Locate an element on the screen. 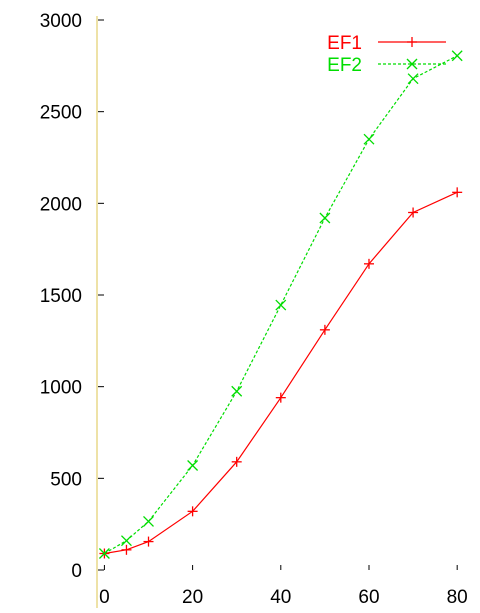  y-tick-label: 2500 is located at coordinates (61, 113).